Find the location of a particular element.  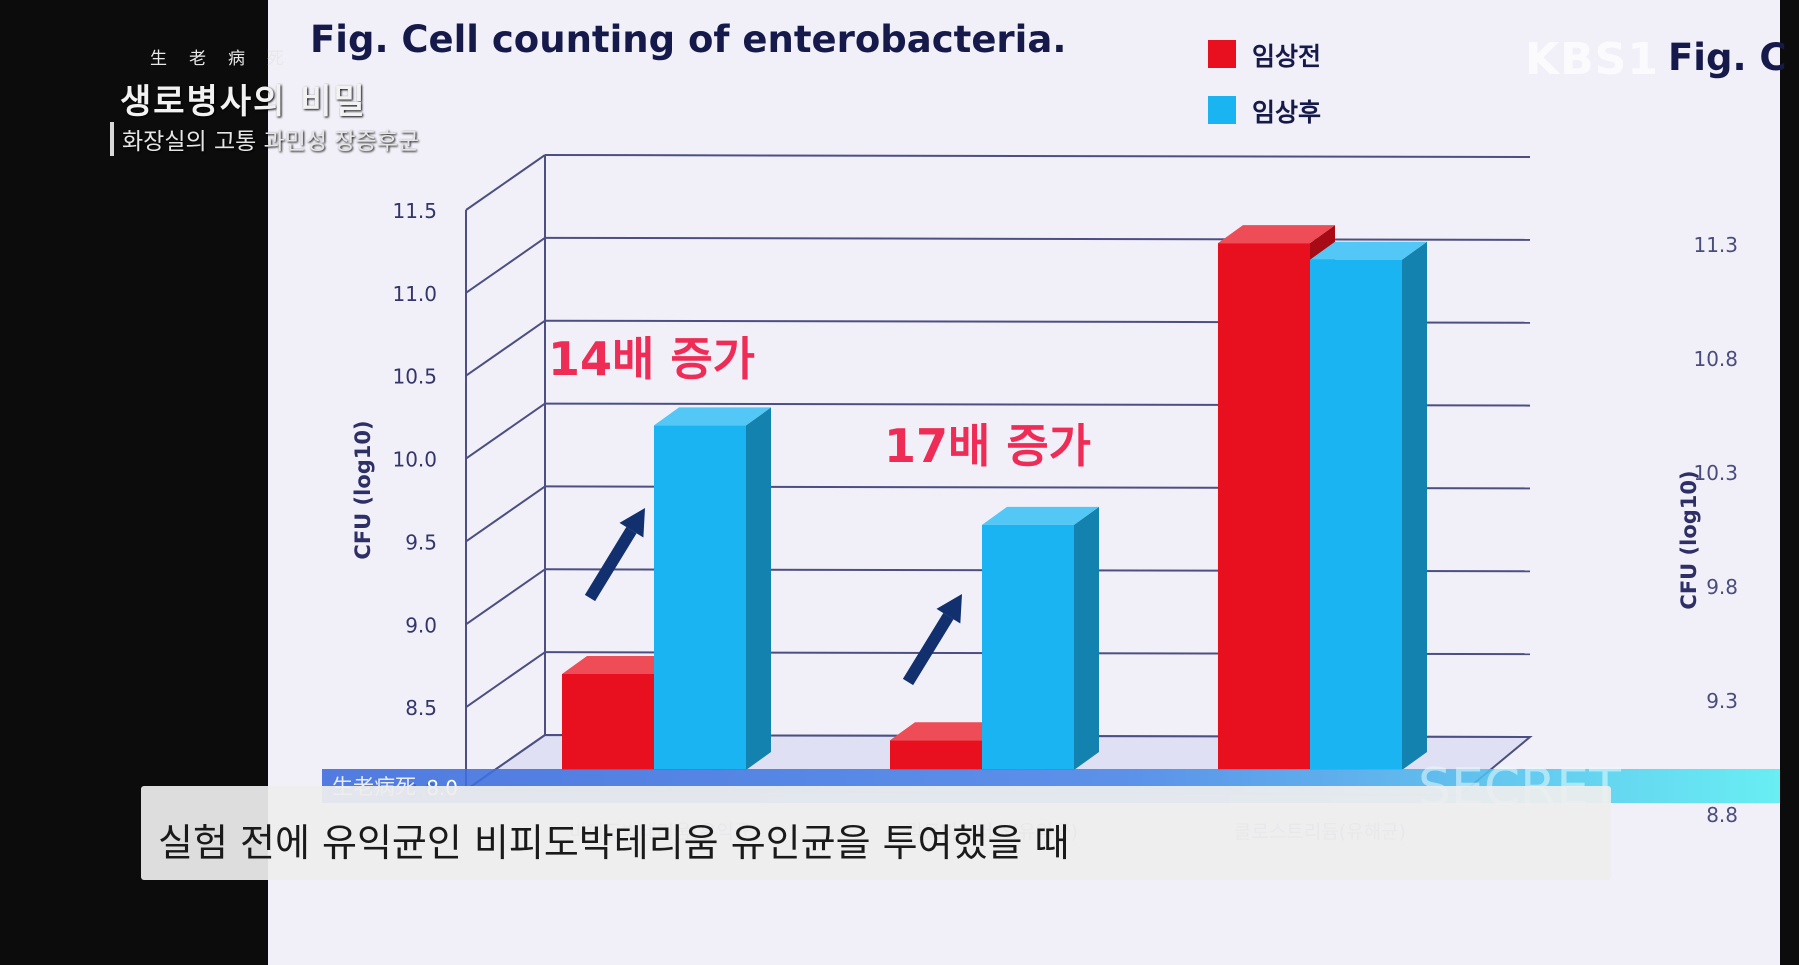

chart-title-fragment: Fig. C is located at coordinates (1727, 57).